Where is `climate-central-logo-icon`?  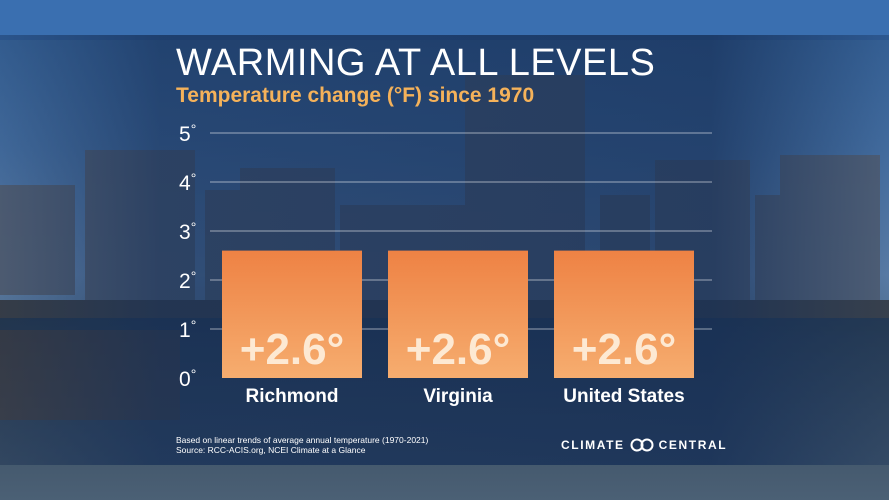
climate-central-logo-icon is located at coordinates (642, 445).